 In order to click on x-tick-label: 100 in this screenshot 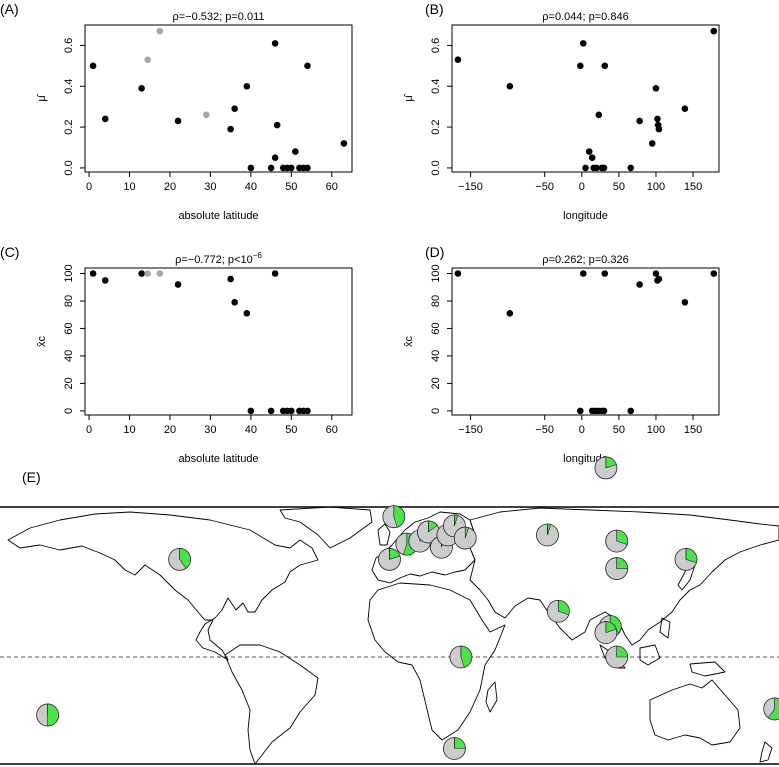, I will do `click(656, 187)`.